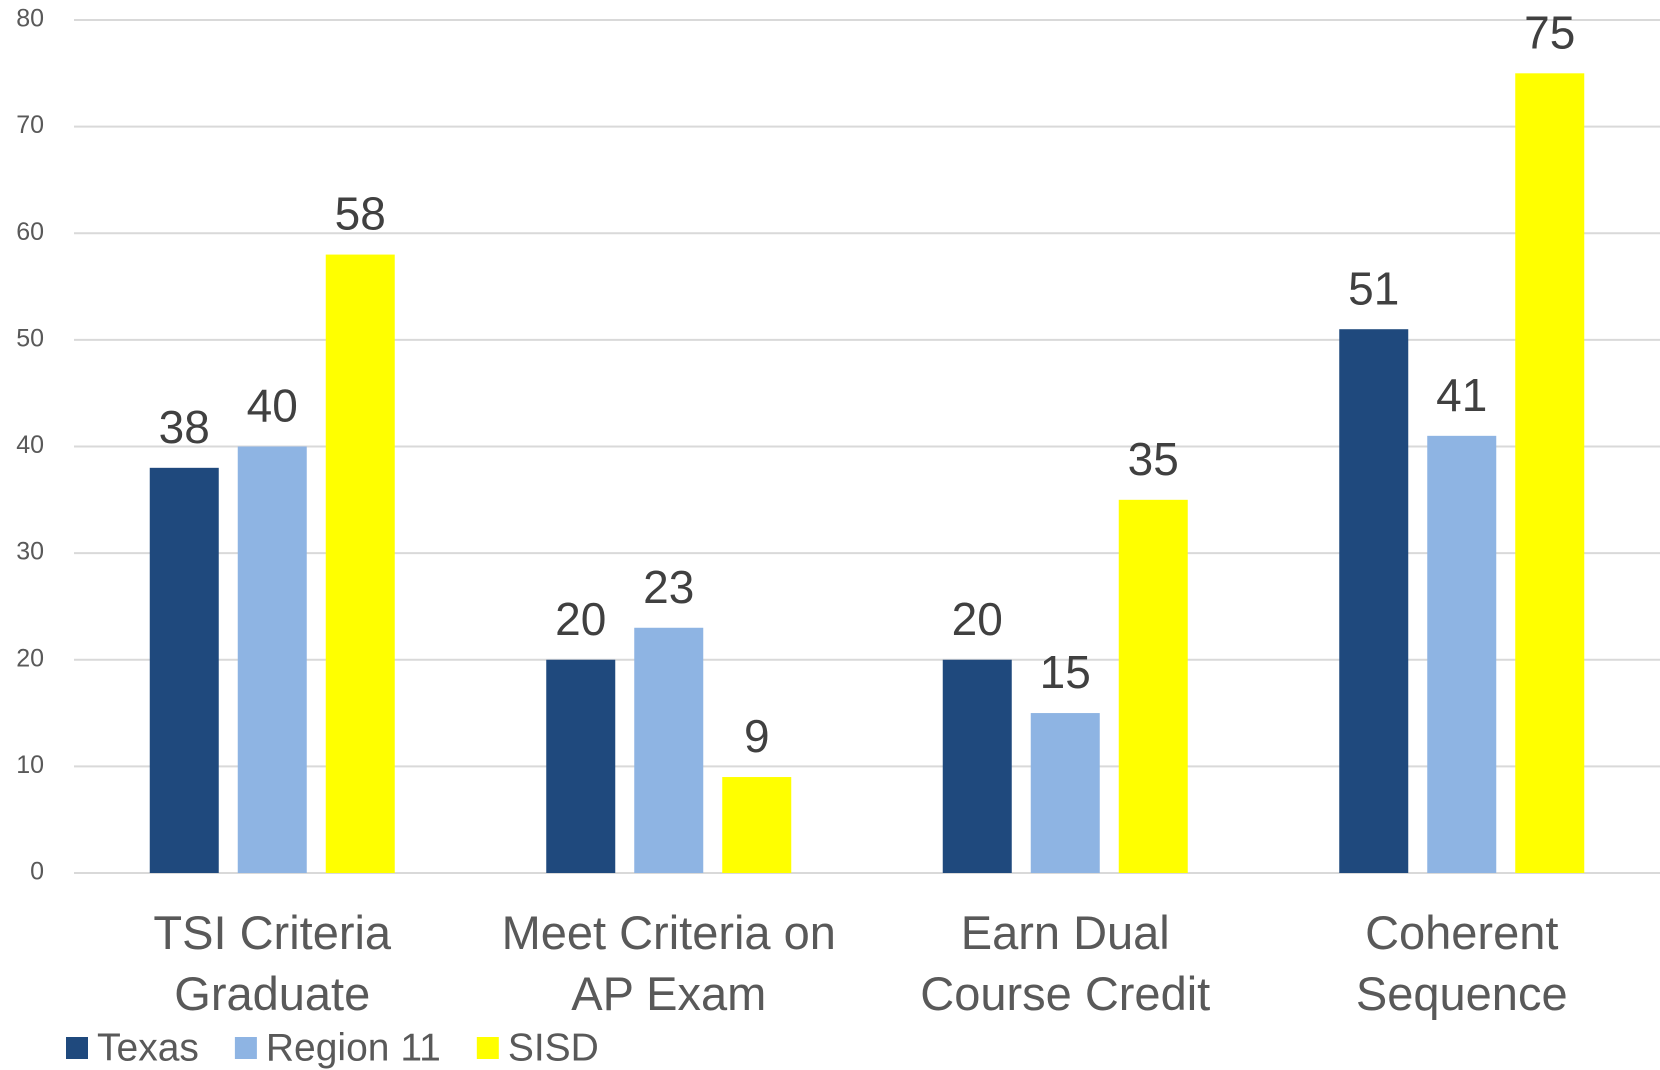 The width and height of the screenshot is (1660, 1070). Describe the element at coordinates (30, 765) in the screenshot. I see `y-tick-label: 10` at that location.